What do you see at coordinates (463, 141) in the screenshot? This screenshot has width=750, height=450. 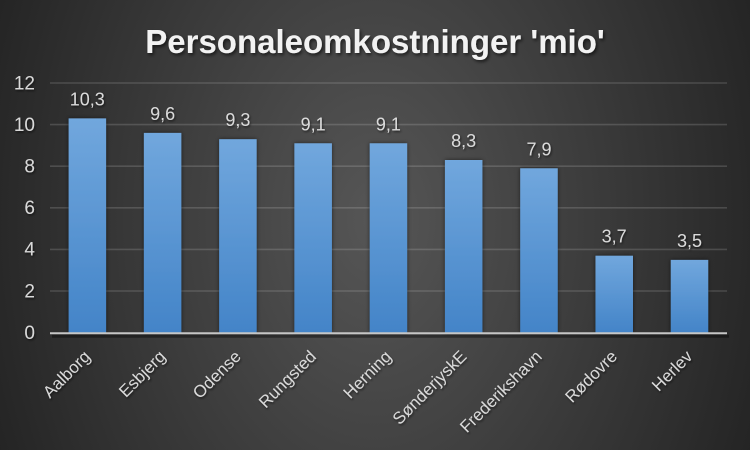 I see `svg-text: 8,3` at bounding box center [463, 141].